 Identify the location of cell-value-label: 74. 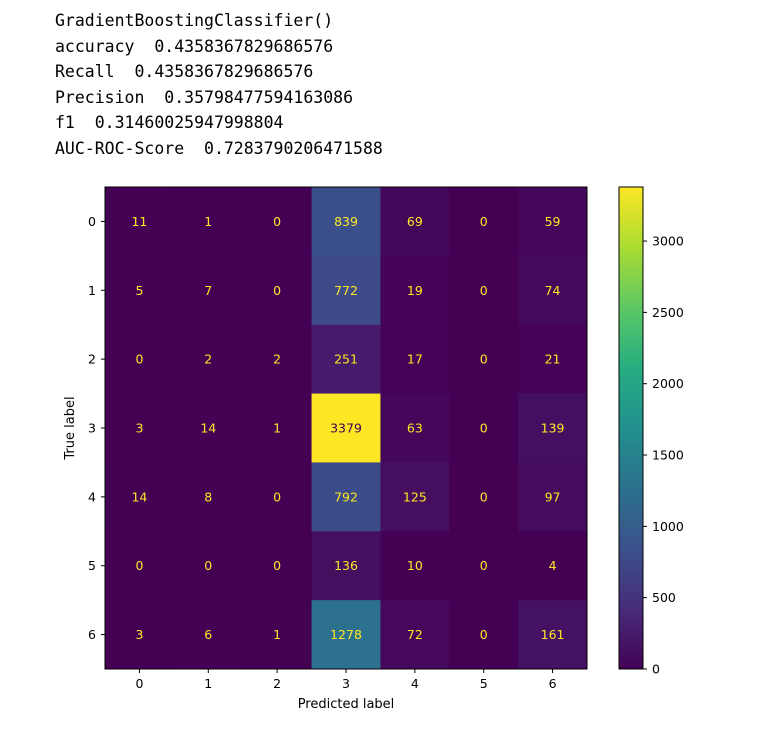
(553, 290).